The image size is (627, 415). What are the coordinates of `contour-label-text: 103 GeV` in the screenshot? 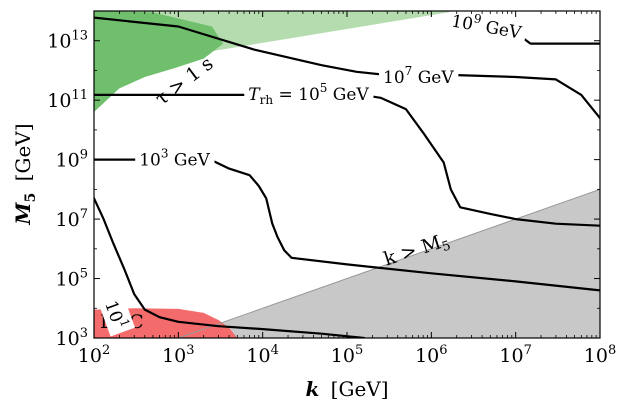 It's located at (174, 159).